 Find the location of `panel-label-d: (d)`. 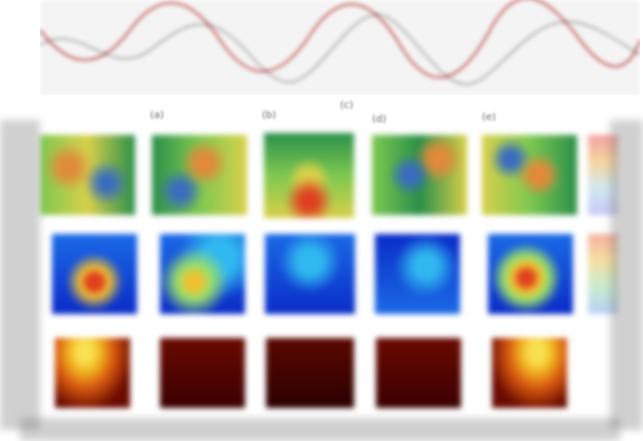

panel-label-d: (d) is located at coordinates (379, 119).